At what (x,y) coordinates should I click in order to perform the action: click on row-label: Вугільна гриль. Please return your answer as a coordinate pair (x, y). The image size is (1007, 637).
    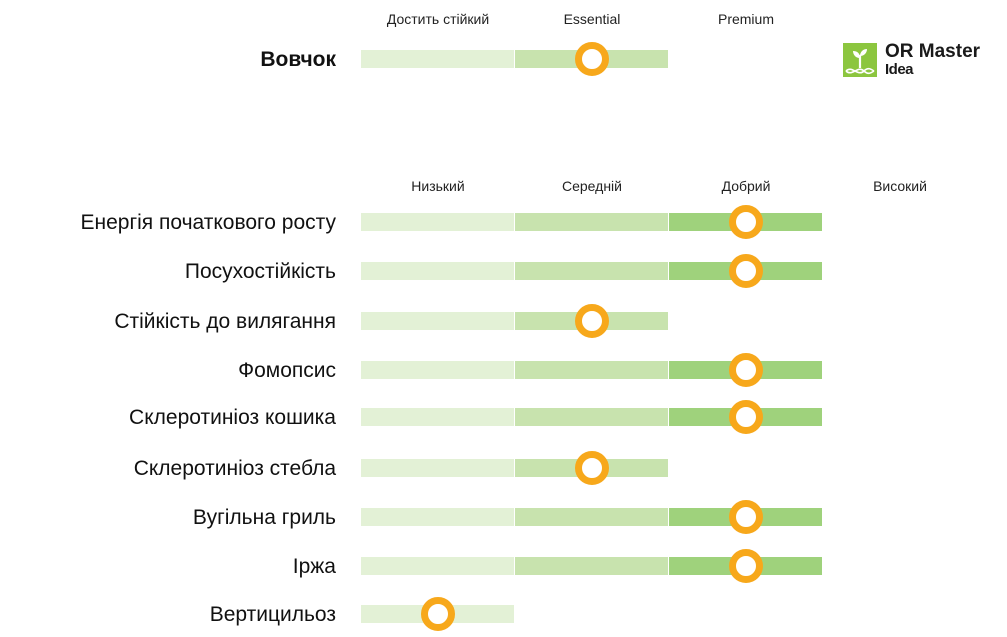
    Looking at the image, I should click on (264, 517).